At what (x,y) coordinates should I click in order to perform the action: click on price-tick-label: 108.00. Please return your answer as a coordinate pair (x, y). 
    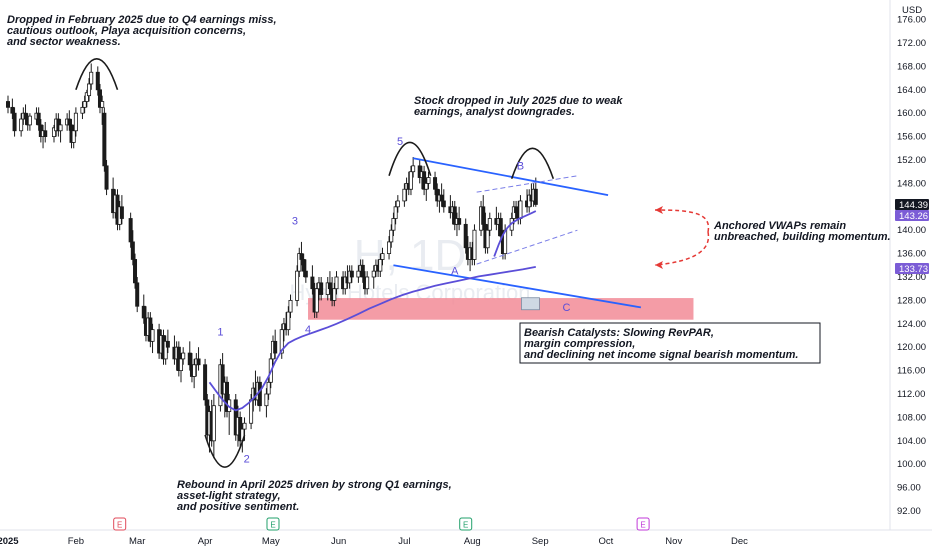
    Looking at the image, I should click on (911, 417).